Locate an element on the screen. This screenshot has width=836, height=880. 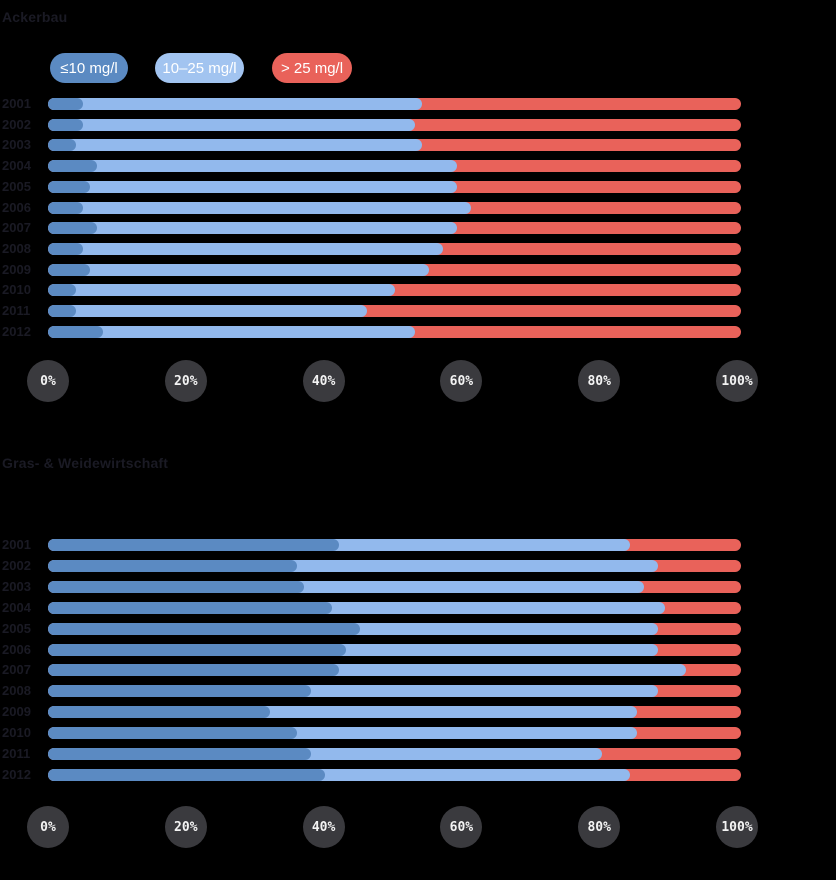
stacked-bar-2009 is located at coordinates (394, 269).